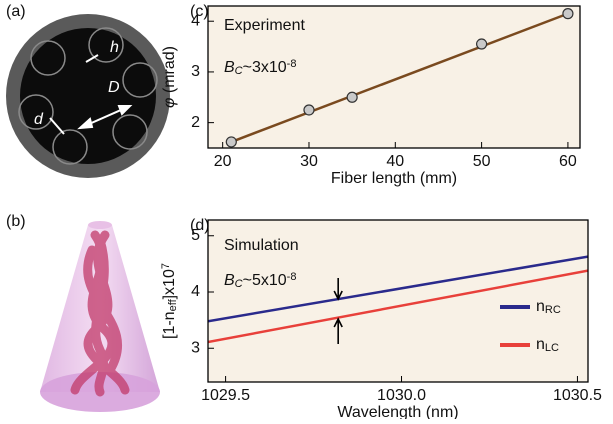 This screenshot has width=613, height=424. I want to click on x-tick-label: 50, so click(482, 161).